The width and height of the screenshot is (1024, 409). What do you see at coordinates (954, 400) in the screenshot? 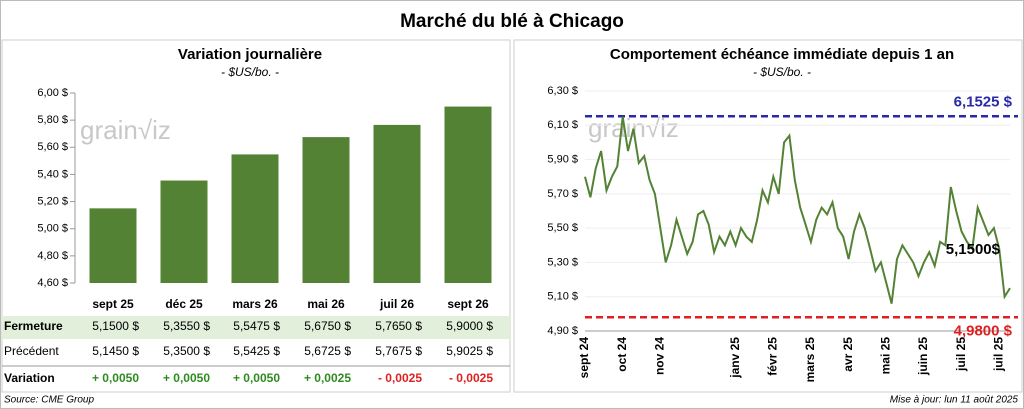
I see `updated: Mise à jour: lun 11 août 2025` at bounding box center [954, 400].